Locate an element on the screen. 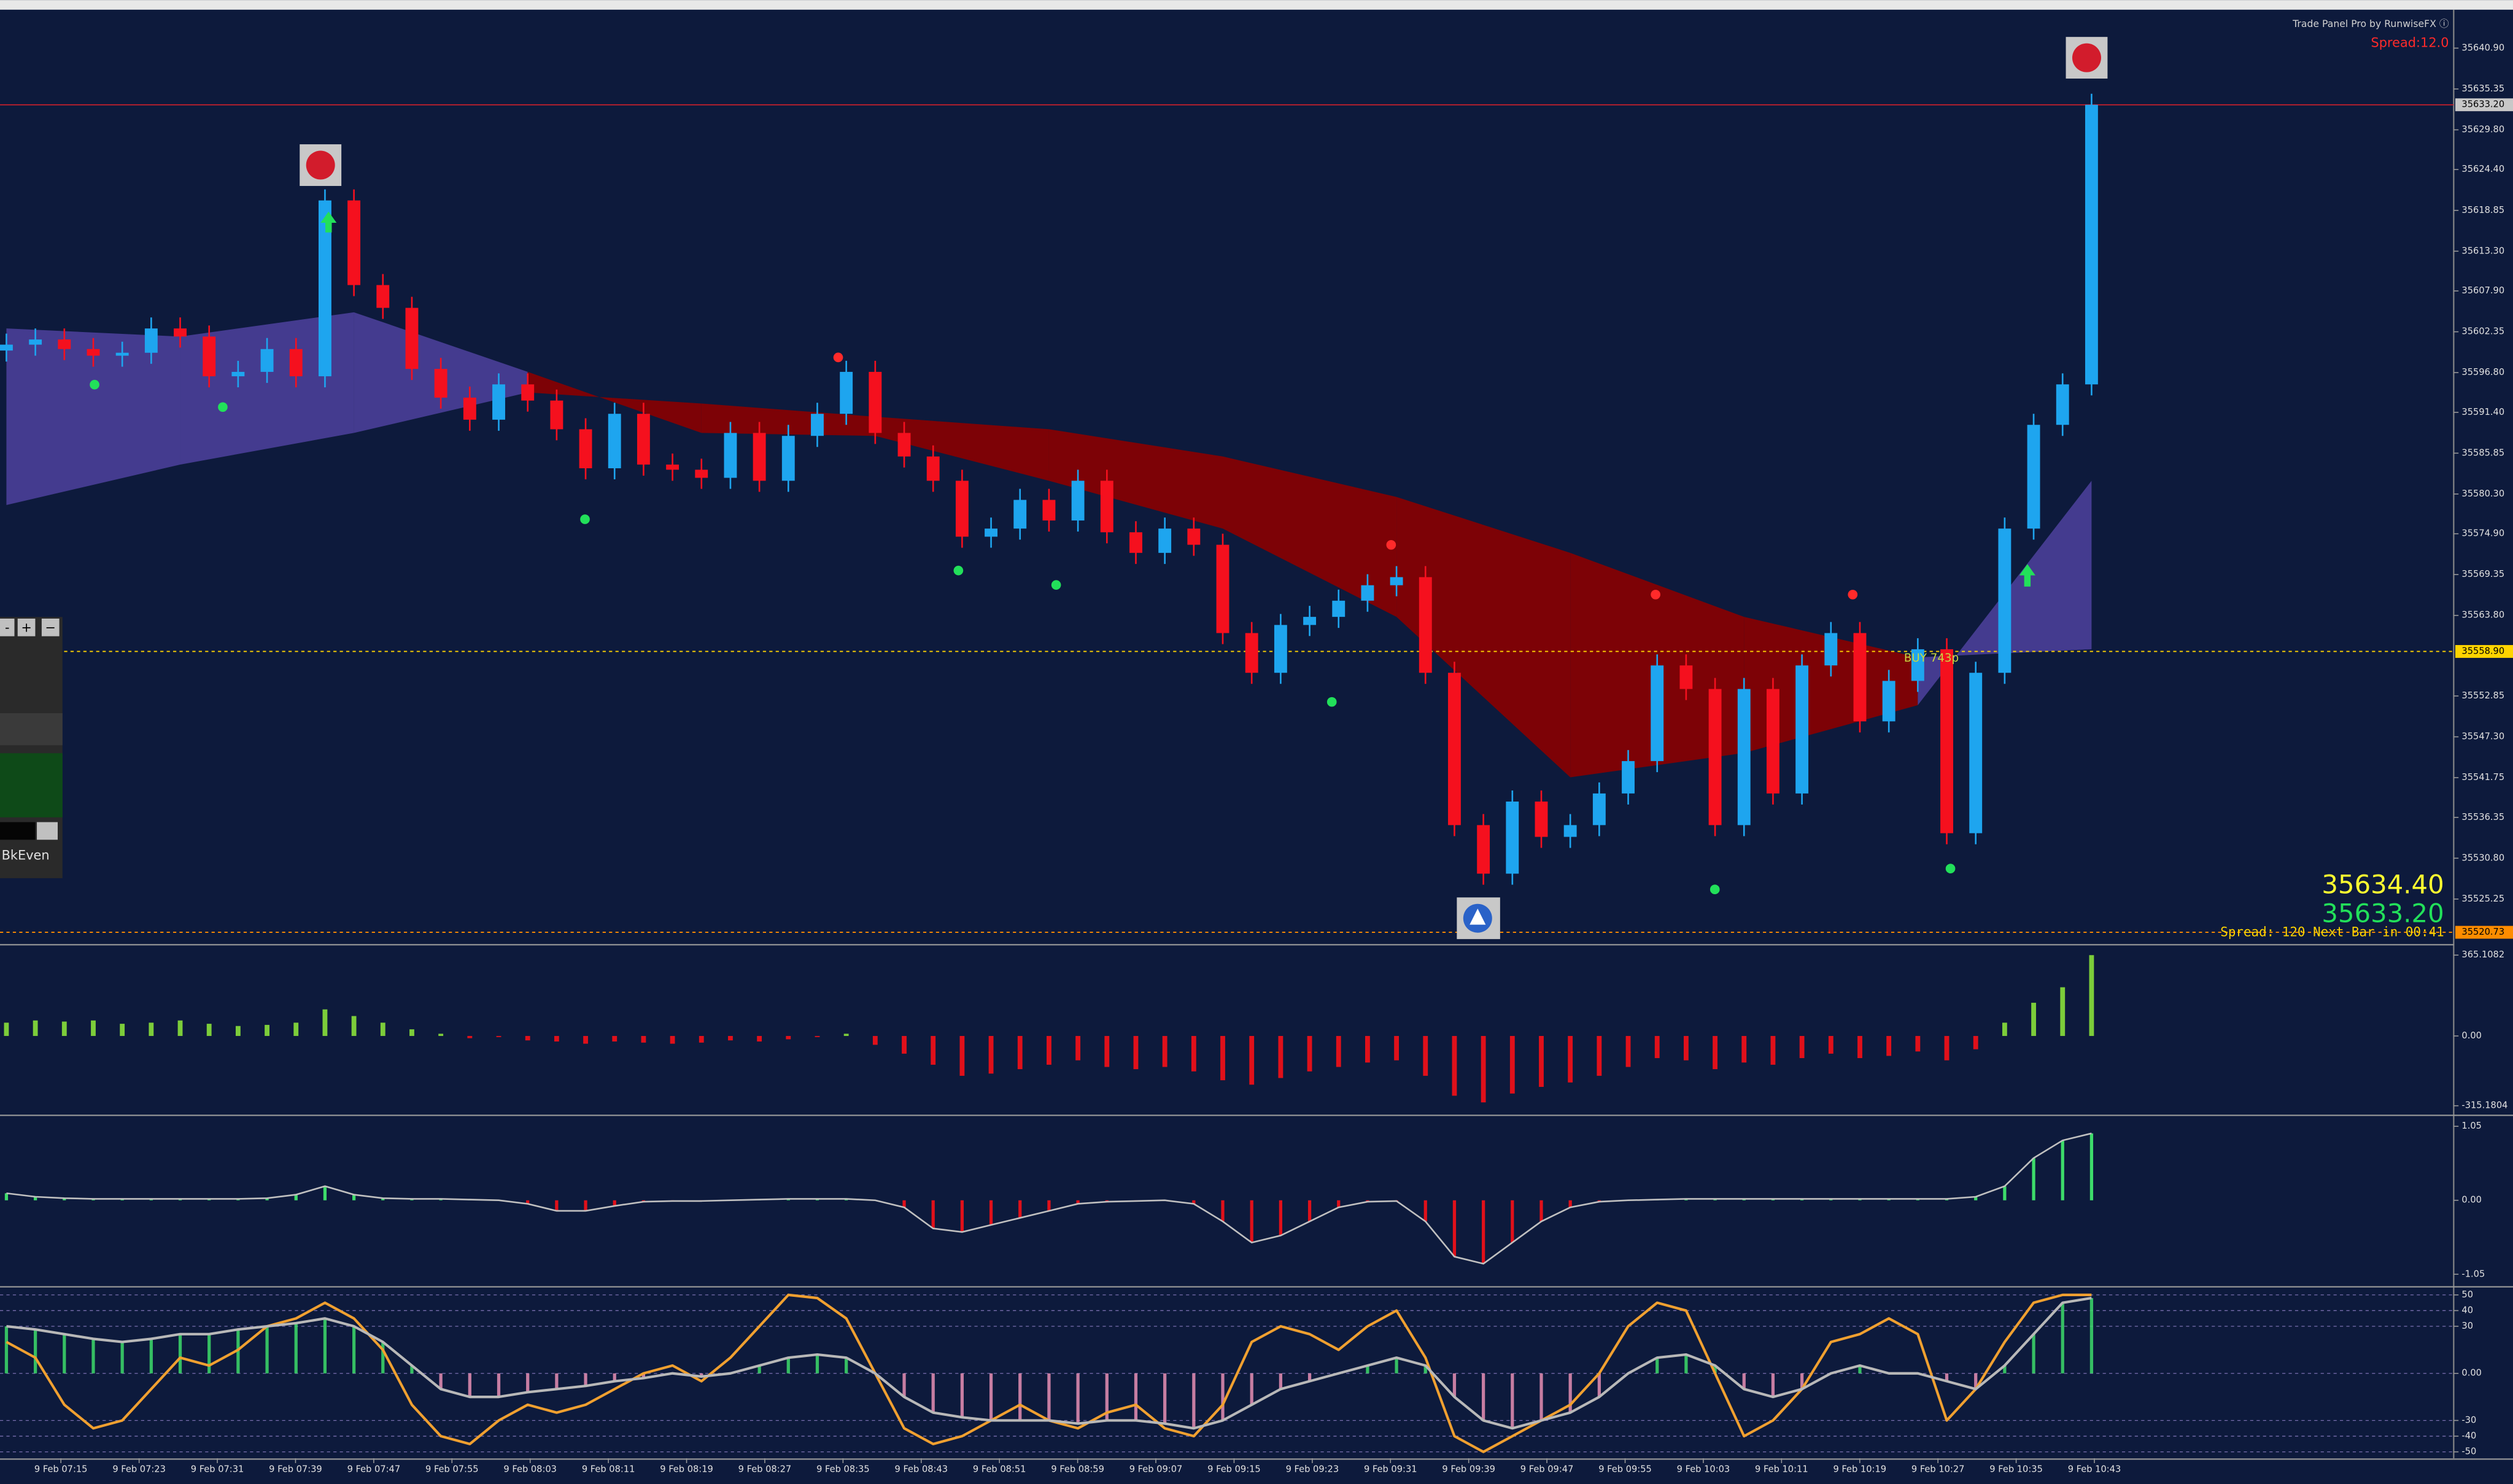 The height and width of the screenshot is (1484, 2513). dropdown-button is located at coordinates (47, 831).